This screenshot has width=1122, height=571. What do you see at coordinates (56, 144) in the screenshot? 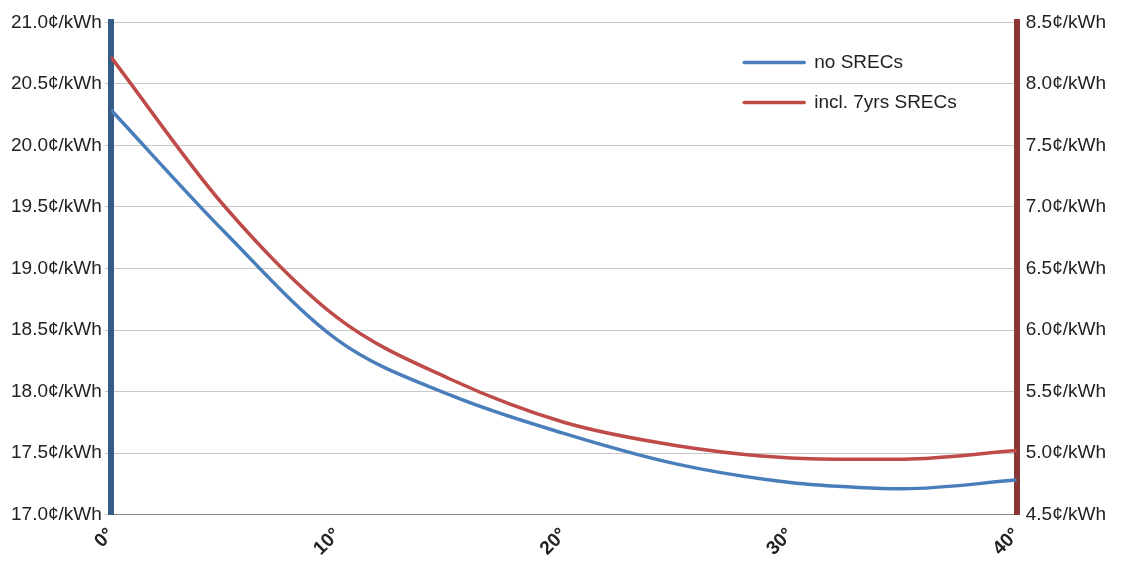
I see `y-tick-label: 20.0¢/kWh` at bounding box center [56, 144].